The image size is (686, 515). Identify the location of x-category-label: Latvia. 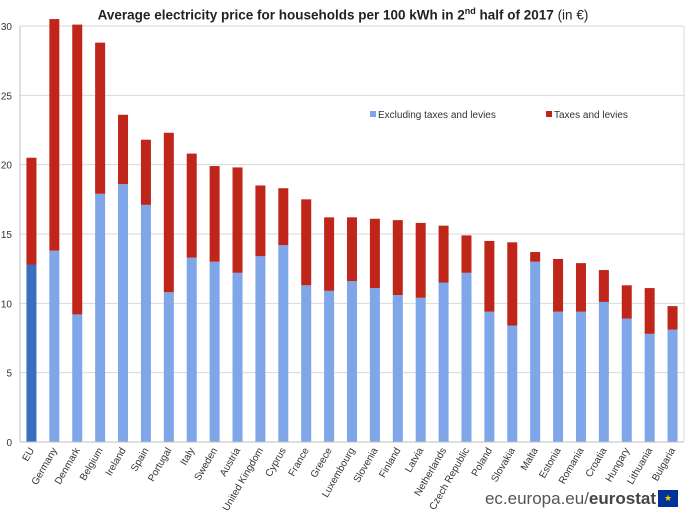
(414, 460).